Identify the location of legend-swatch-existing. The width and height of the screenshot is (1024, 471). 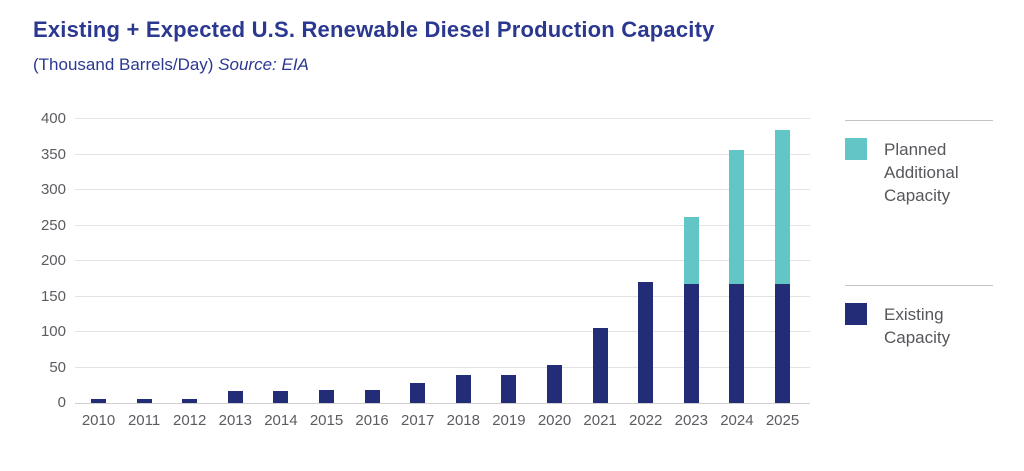
(856, 314).